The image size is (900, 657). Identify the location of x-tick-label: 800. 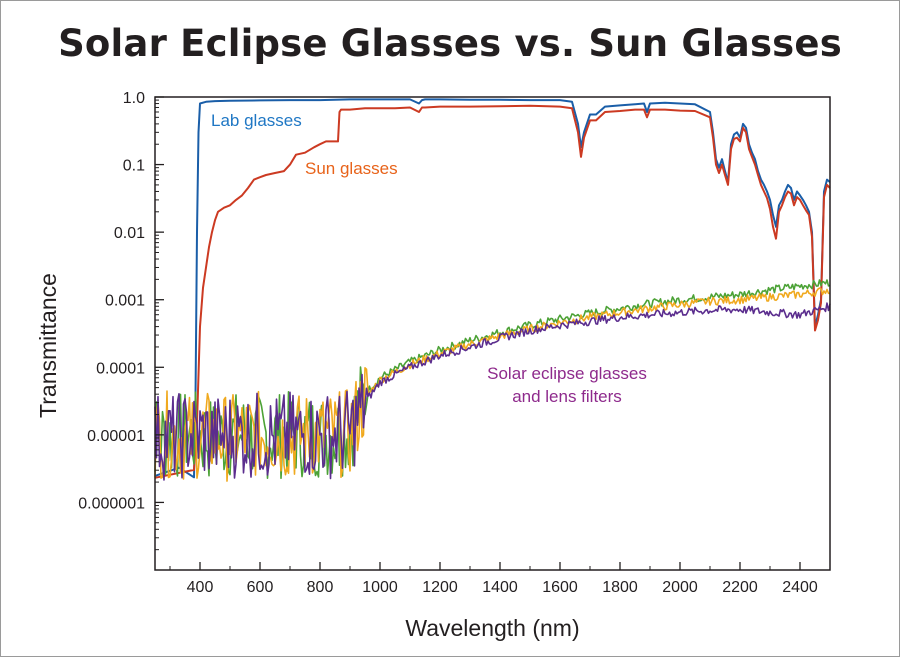
(320, 587).